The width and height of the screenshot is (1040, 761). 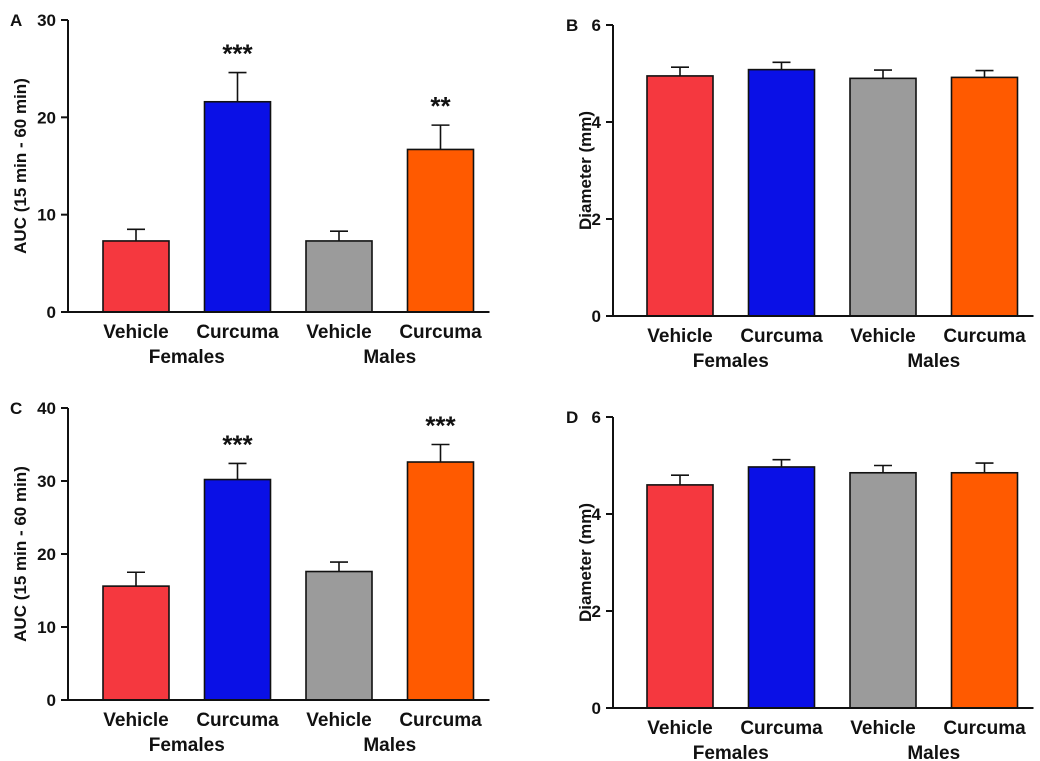 I want to click on panel-label: A, so click(x=16, y=20).